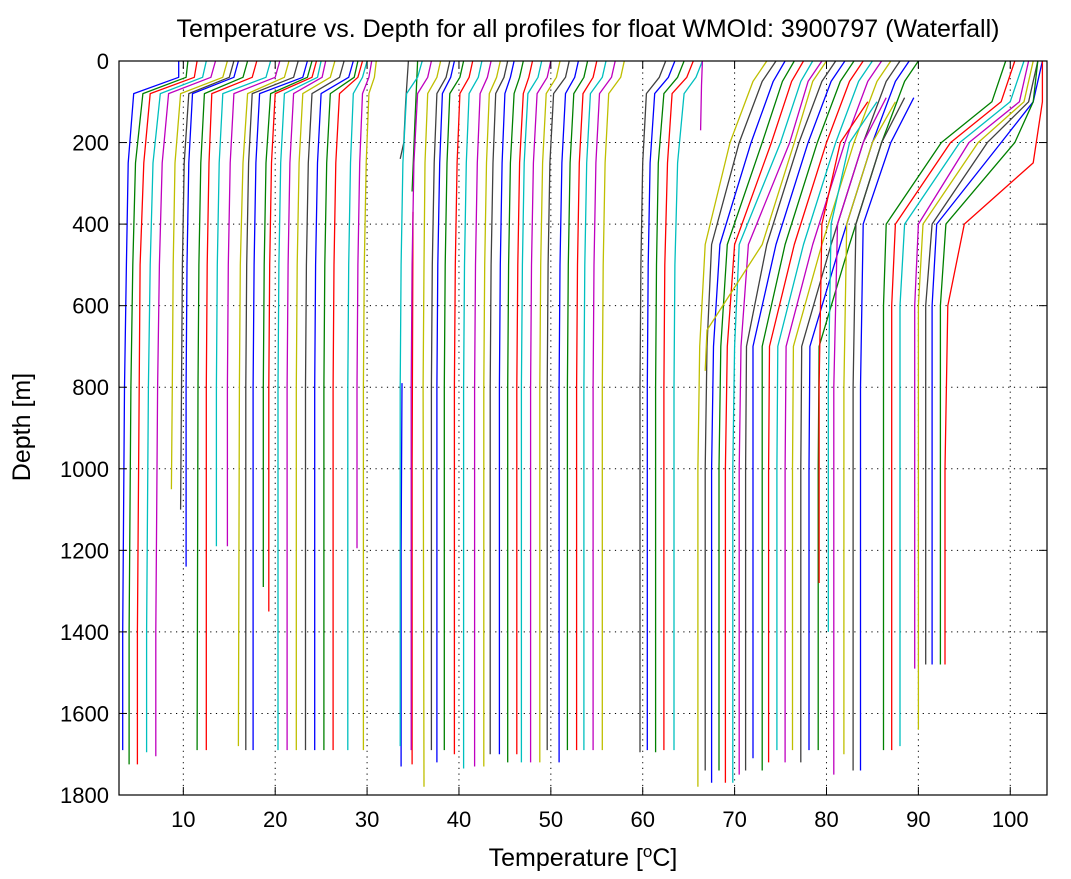  I want to click on y-tick-label: 800, so click(90, 387).